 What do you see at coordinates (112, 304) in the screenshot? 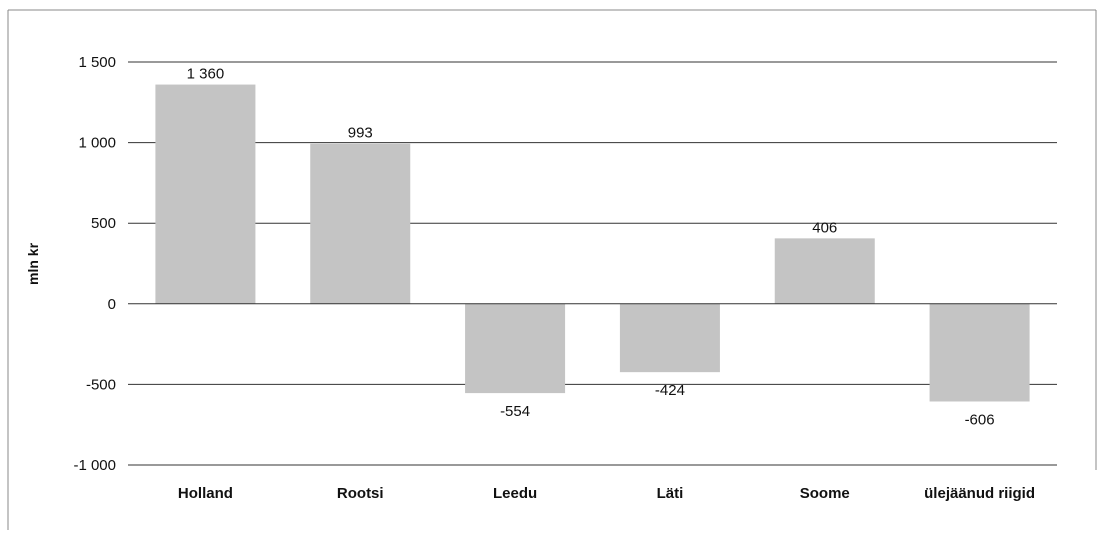
I see `y-tick-label: 0` at bounding box center [112, 304].